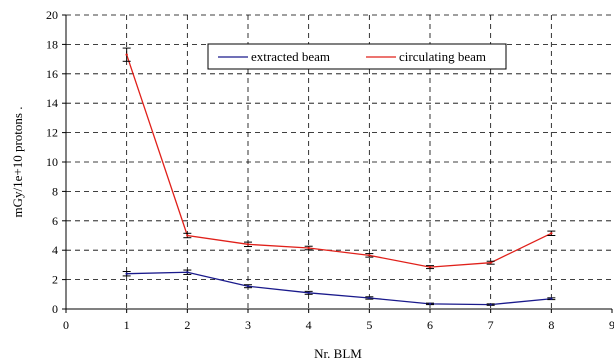 Image resolution: width=614 pixels, height=362 pixels. I want to click on y-tick-label: 18, so click(52, 44).